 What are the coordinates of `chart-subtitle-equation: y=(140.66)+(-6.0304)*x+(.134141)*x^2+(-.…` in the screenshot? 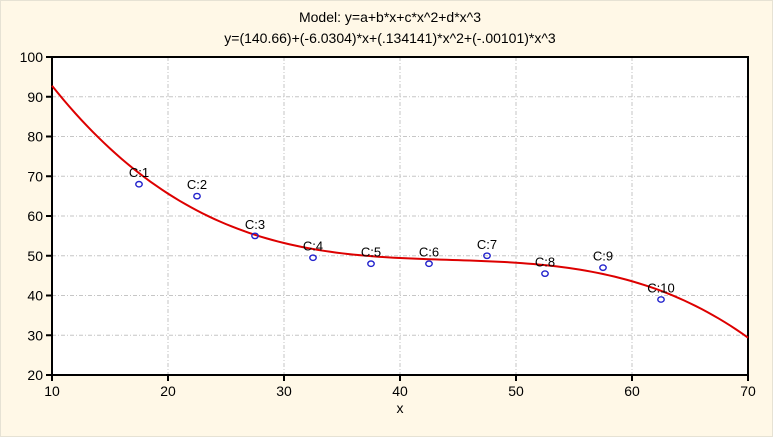 It's located at (390, 38).